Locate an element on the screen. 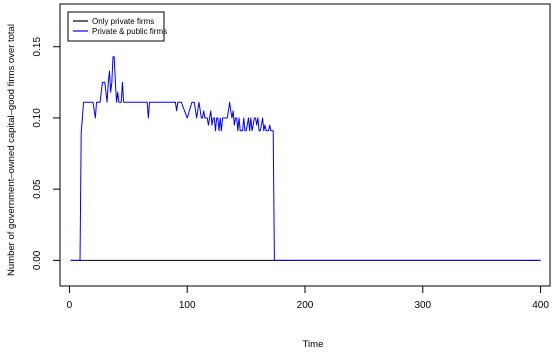 The width and height of the screenshot is (555, 352). y-tick-label: 0.05 is located at coordinates (37, 189).